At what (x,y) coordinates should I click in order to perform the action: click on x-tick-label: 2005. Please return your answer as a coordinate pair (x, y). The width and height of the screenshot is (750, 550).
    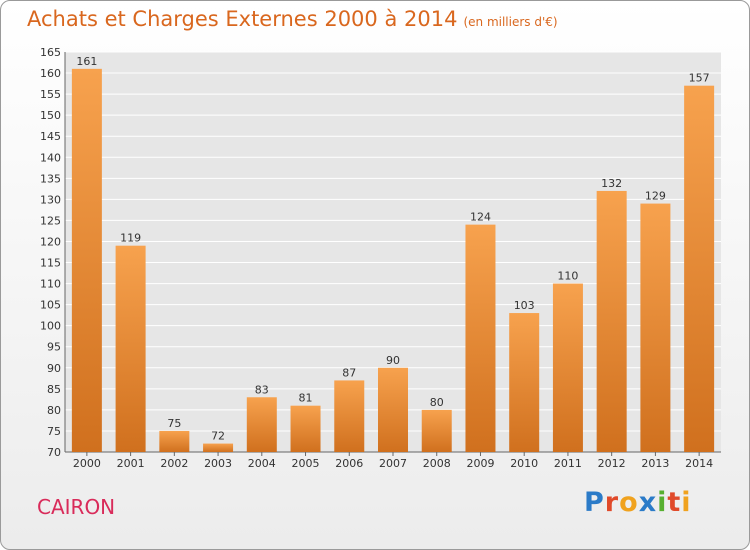
    Looking at the image, I should click on (306, 463).